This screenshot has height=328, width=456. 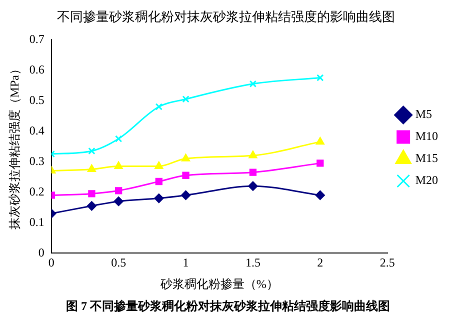 What do you see at coordinates (426, 158) in the screenshot?
I see `legend-label: M15` at bounding box center [426, 158].